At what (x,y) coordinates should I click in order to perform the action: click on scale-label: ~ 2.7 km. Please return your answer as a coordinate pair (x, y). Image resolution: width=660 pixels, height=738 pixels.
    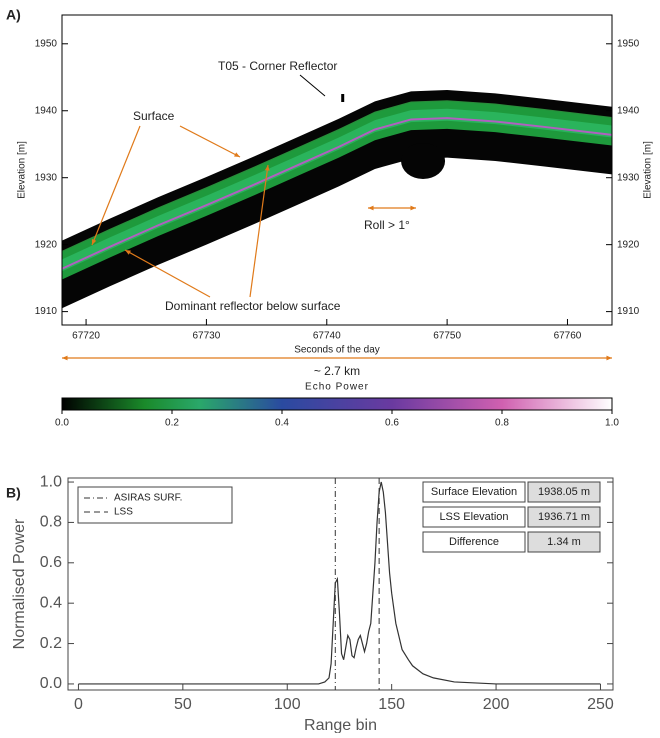
    Looking at the image, I should click on (337, 371).